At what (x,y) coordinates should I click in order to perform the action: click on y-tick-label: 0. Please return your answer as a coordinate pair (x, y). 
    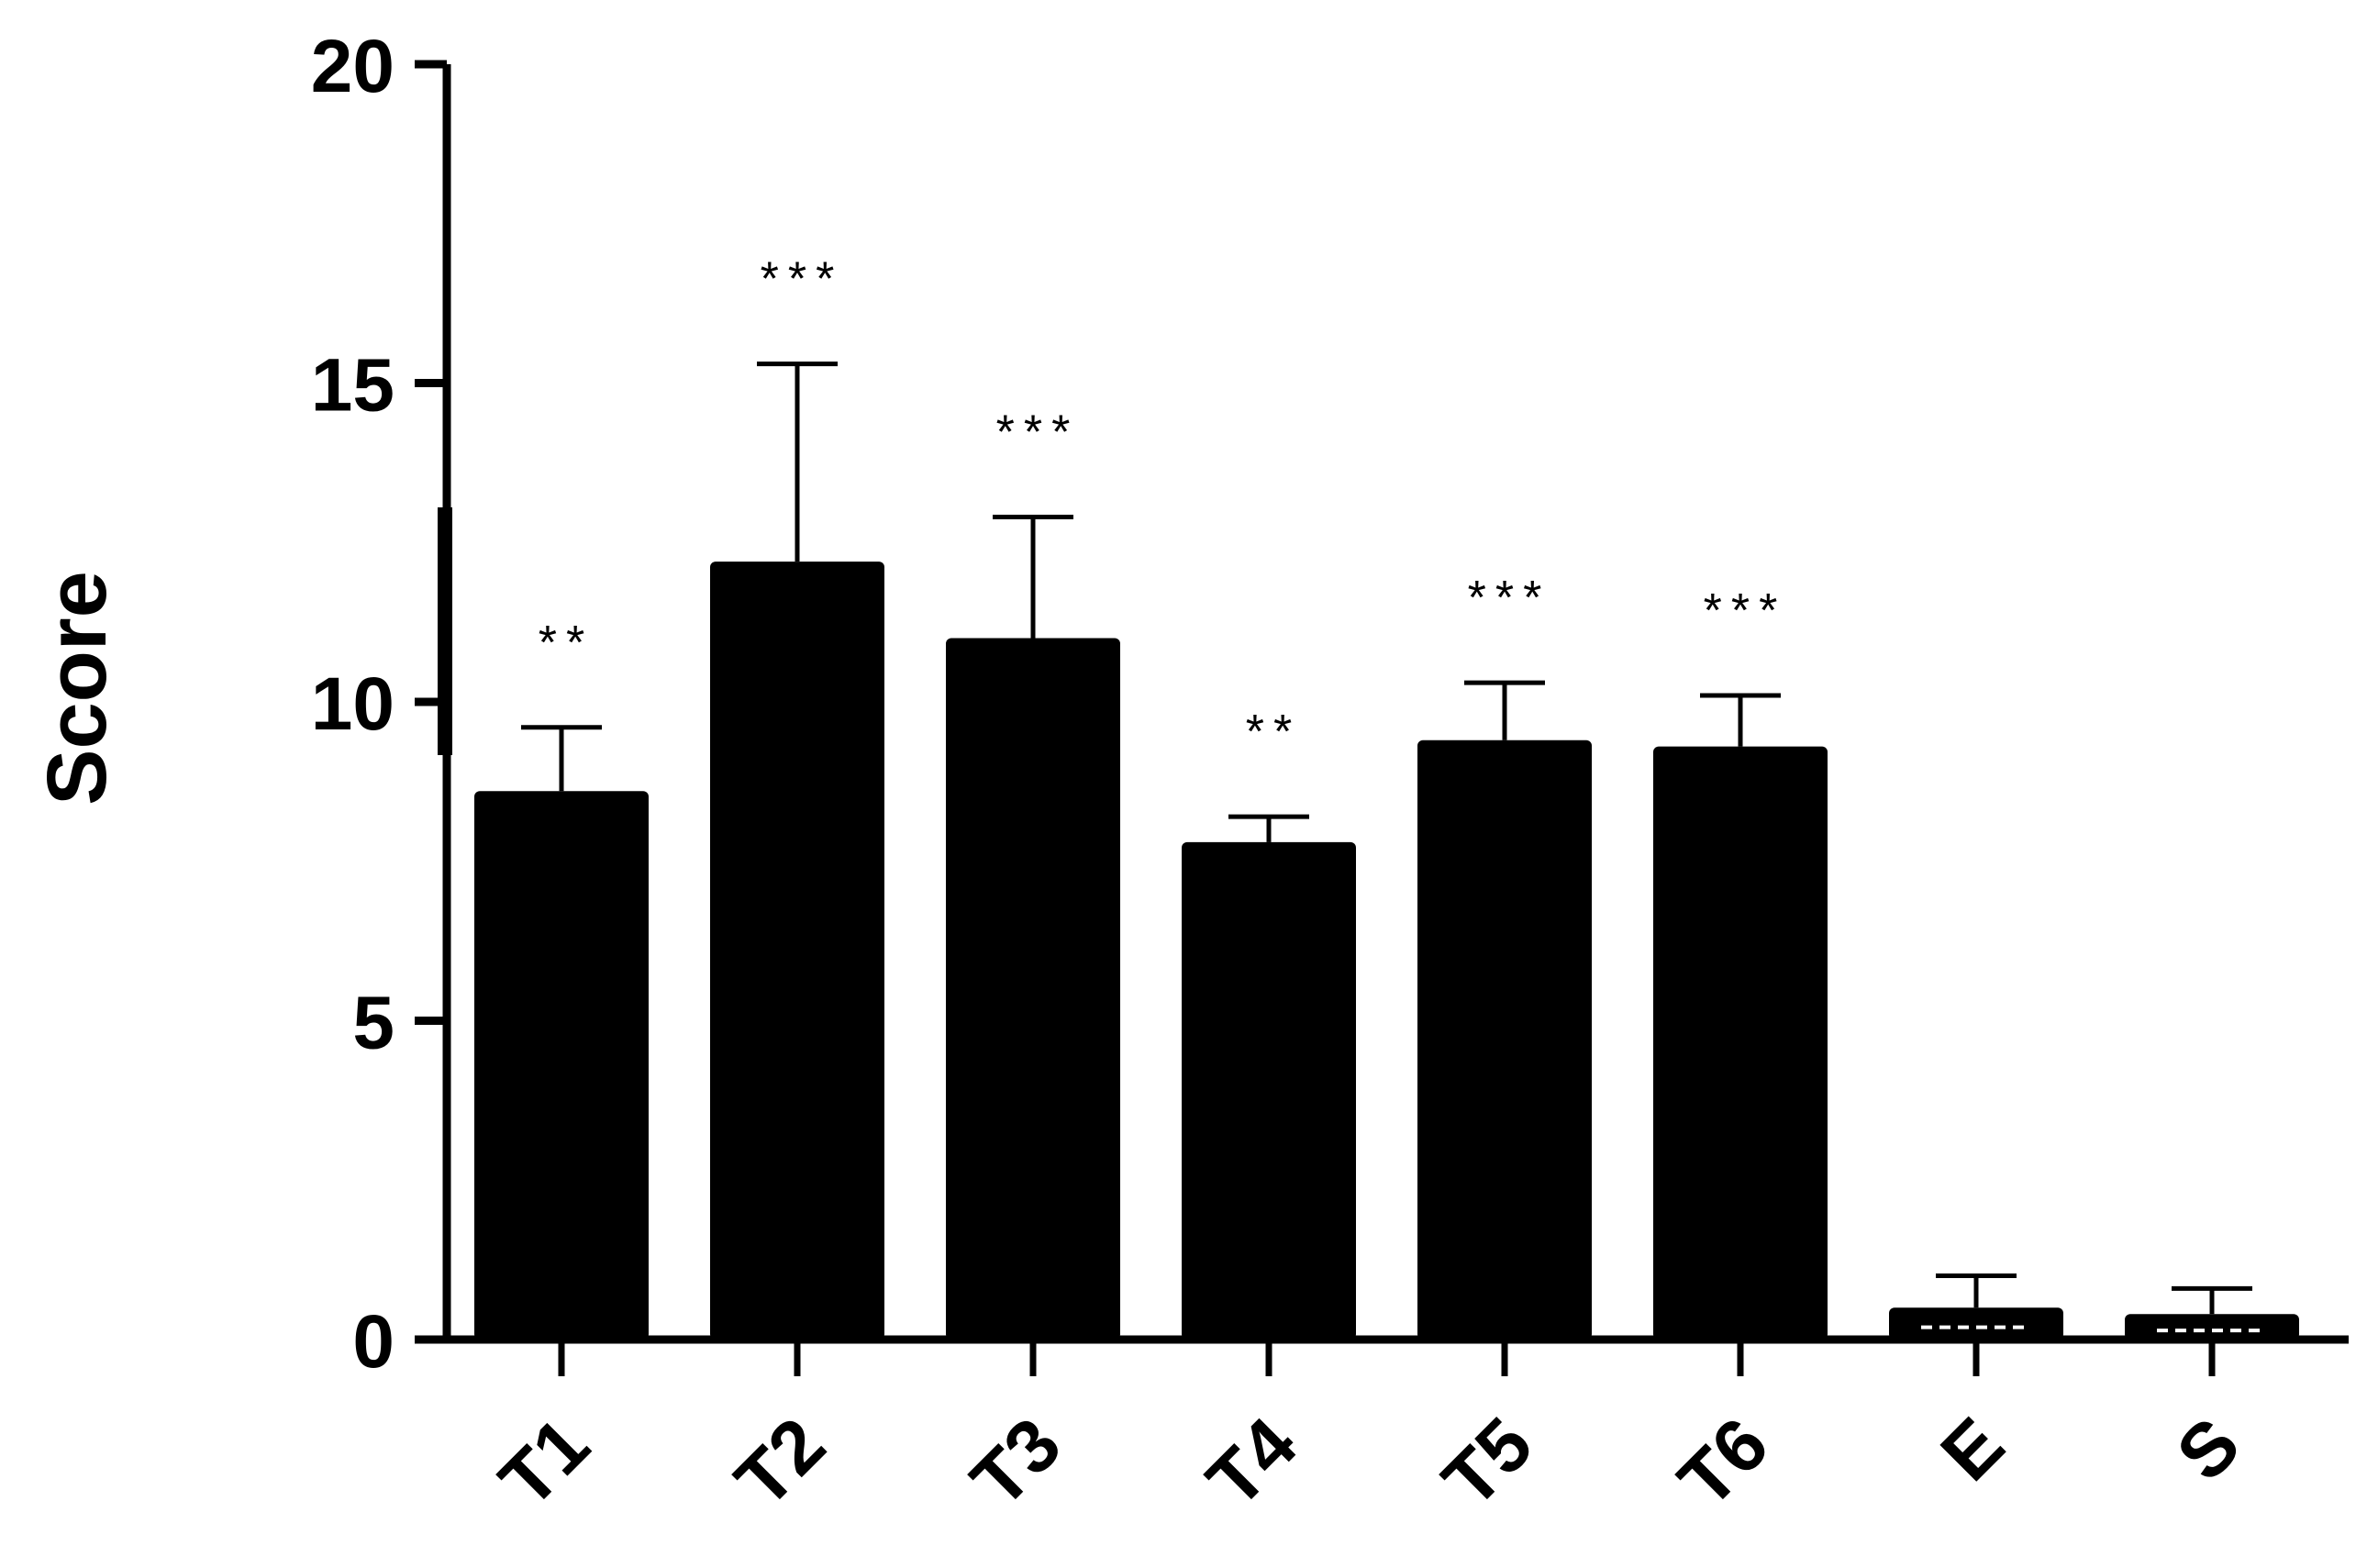
    Looking at the image, I should click on (373, 1342).